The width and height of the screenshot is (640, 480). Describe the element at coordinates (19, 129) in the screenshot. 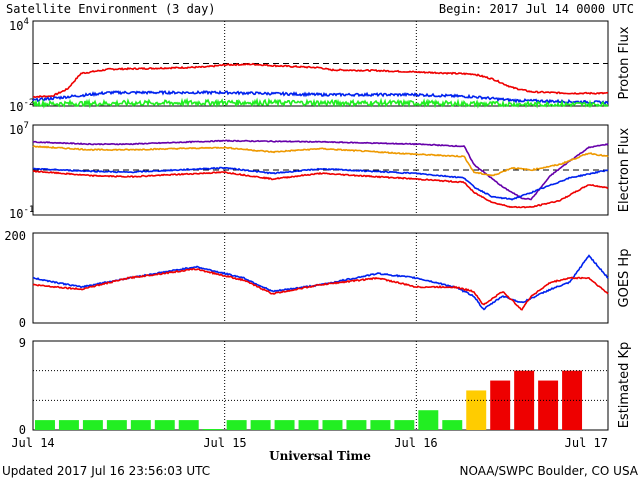

I see `electron-ytick-top: 107` at that location.